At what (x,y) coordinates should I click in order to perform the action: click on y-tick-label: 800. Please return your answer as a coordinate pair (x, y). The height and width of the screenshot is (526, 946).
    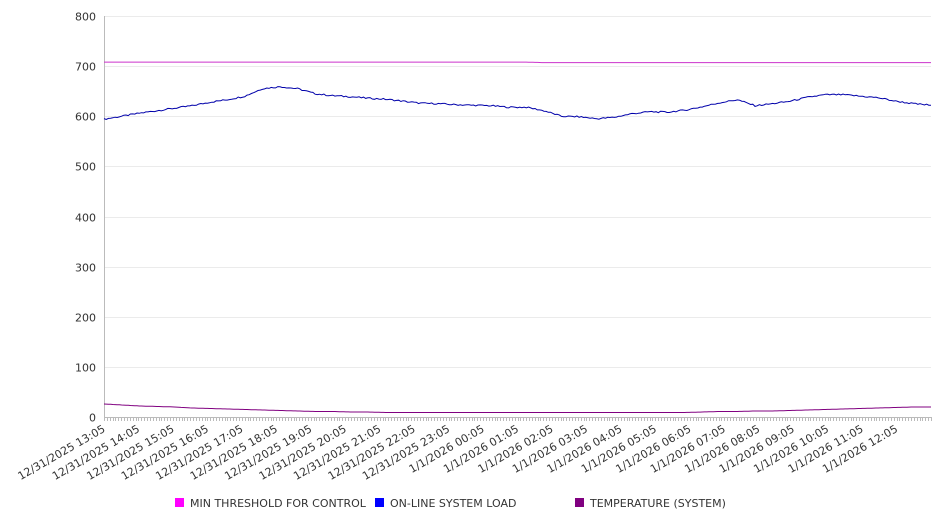
    Looking at the image, I should click on (85, 17).